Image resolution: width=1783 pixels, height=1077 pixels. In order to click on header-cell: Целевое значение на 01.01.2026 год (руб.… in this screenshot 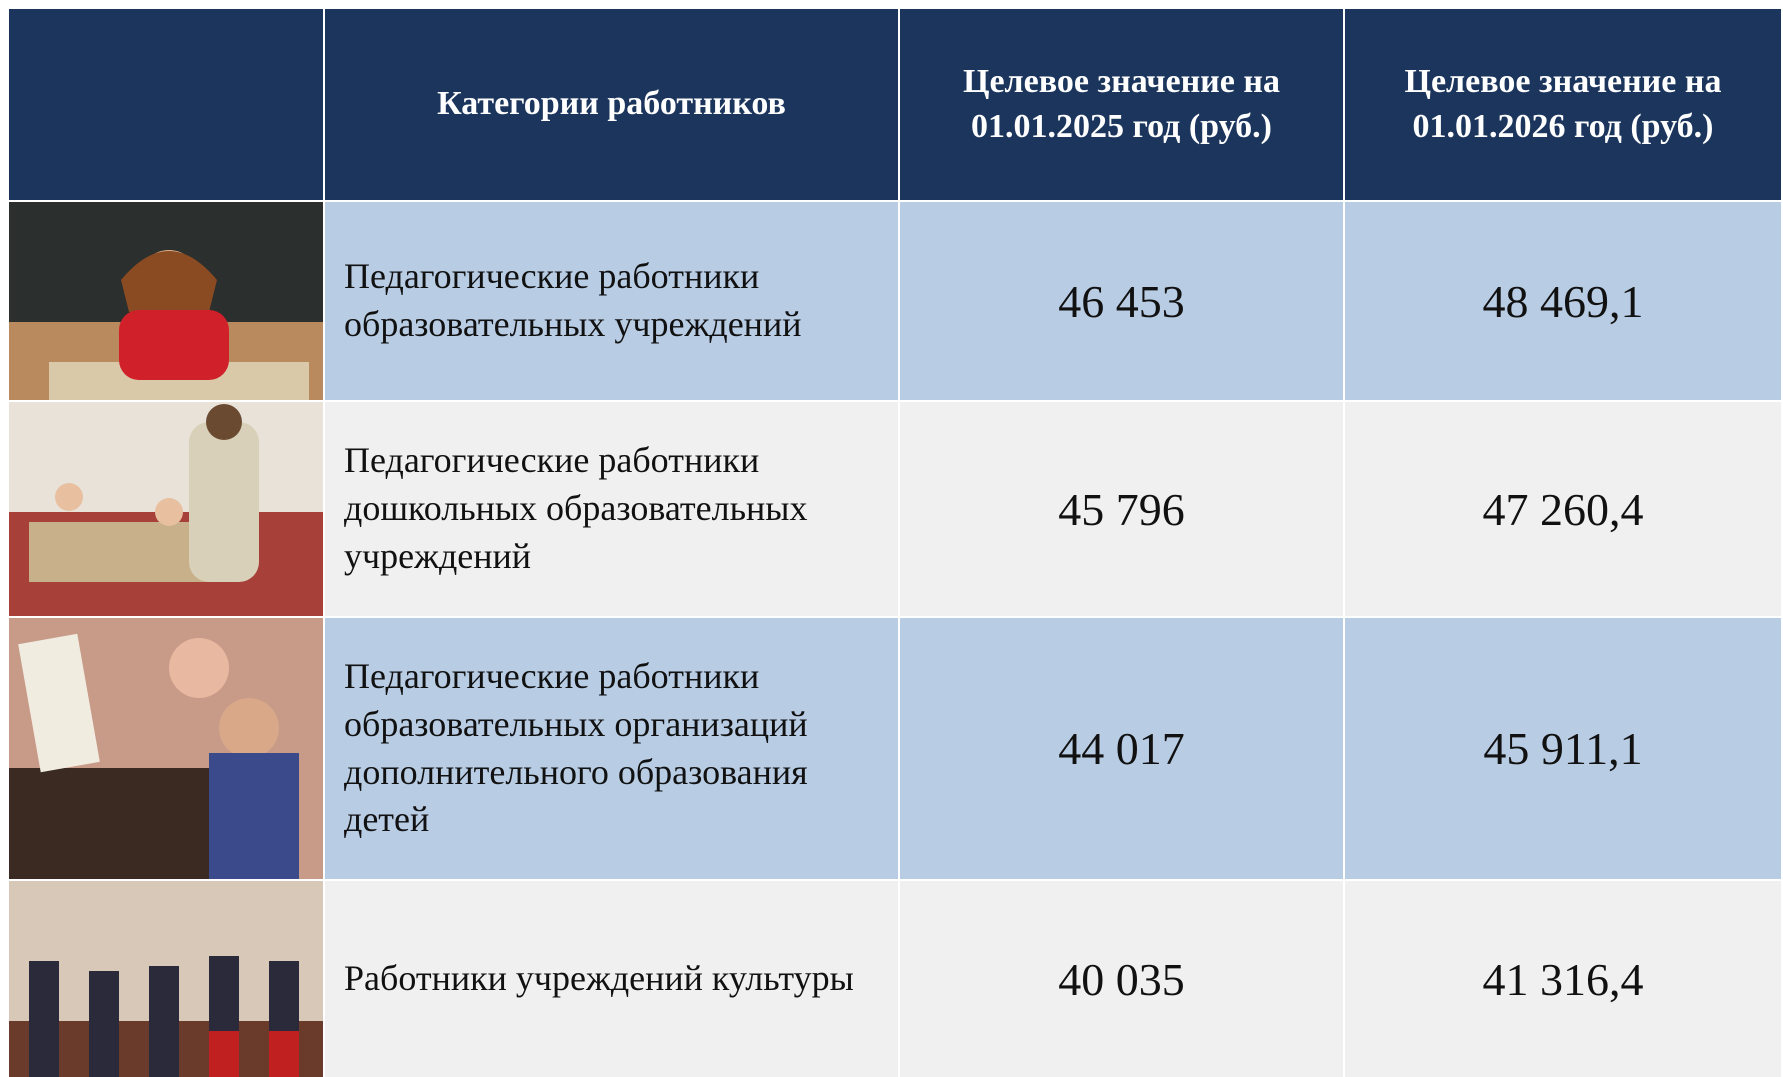, I will do `click(1563, 104)`.